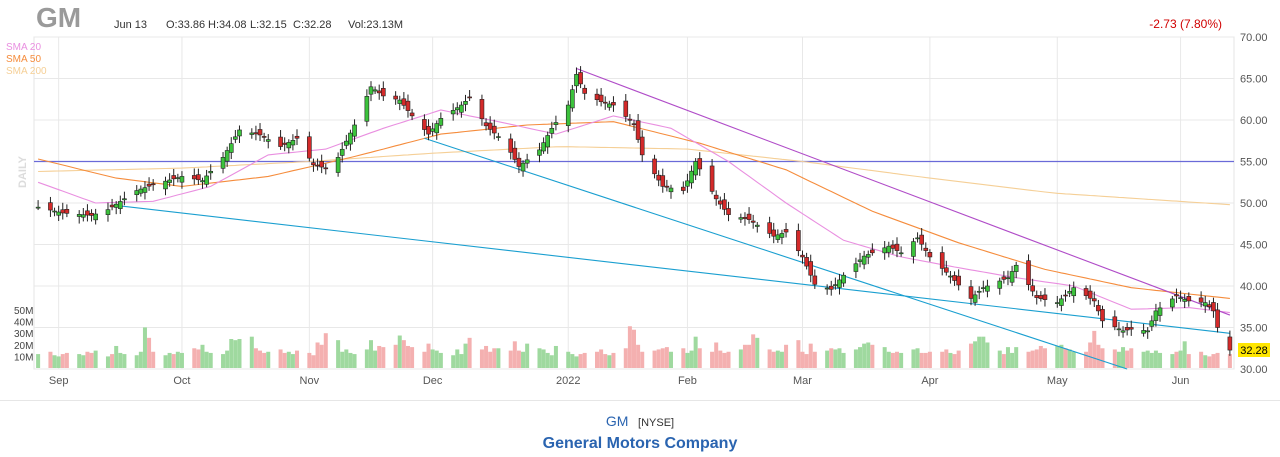 The image size is (1280, 457). I want to click on sma200-line, so click(634, 176).